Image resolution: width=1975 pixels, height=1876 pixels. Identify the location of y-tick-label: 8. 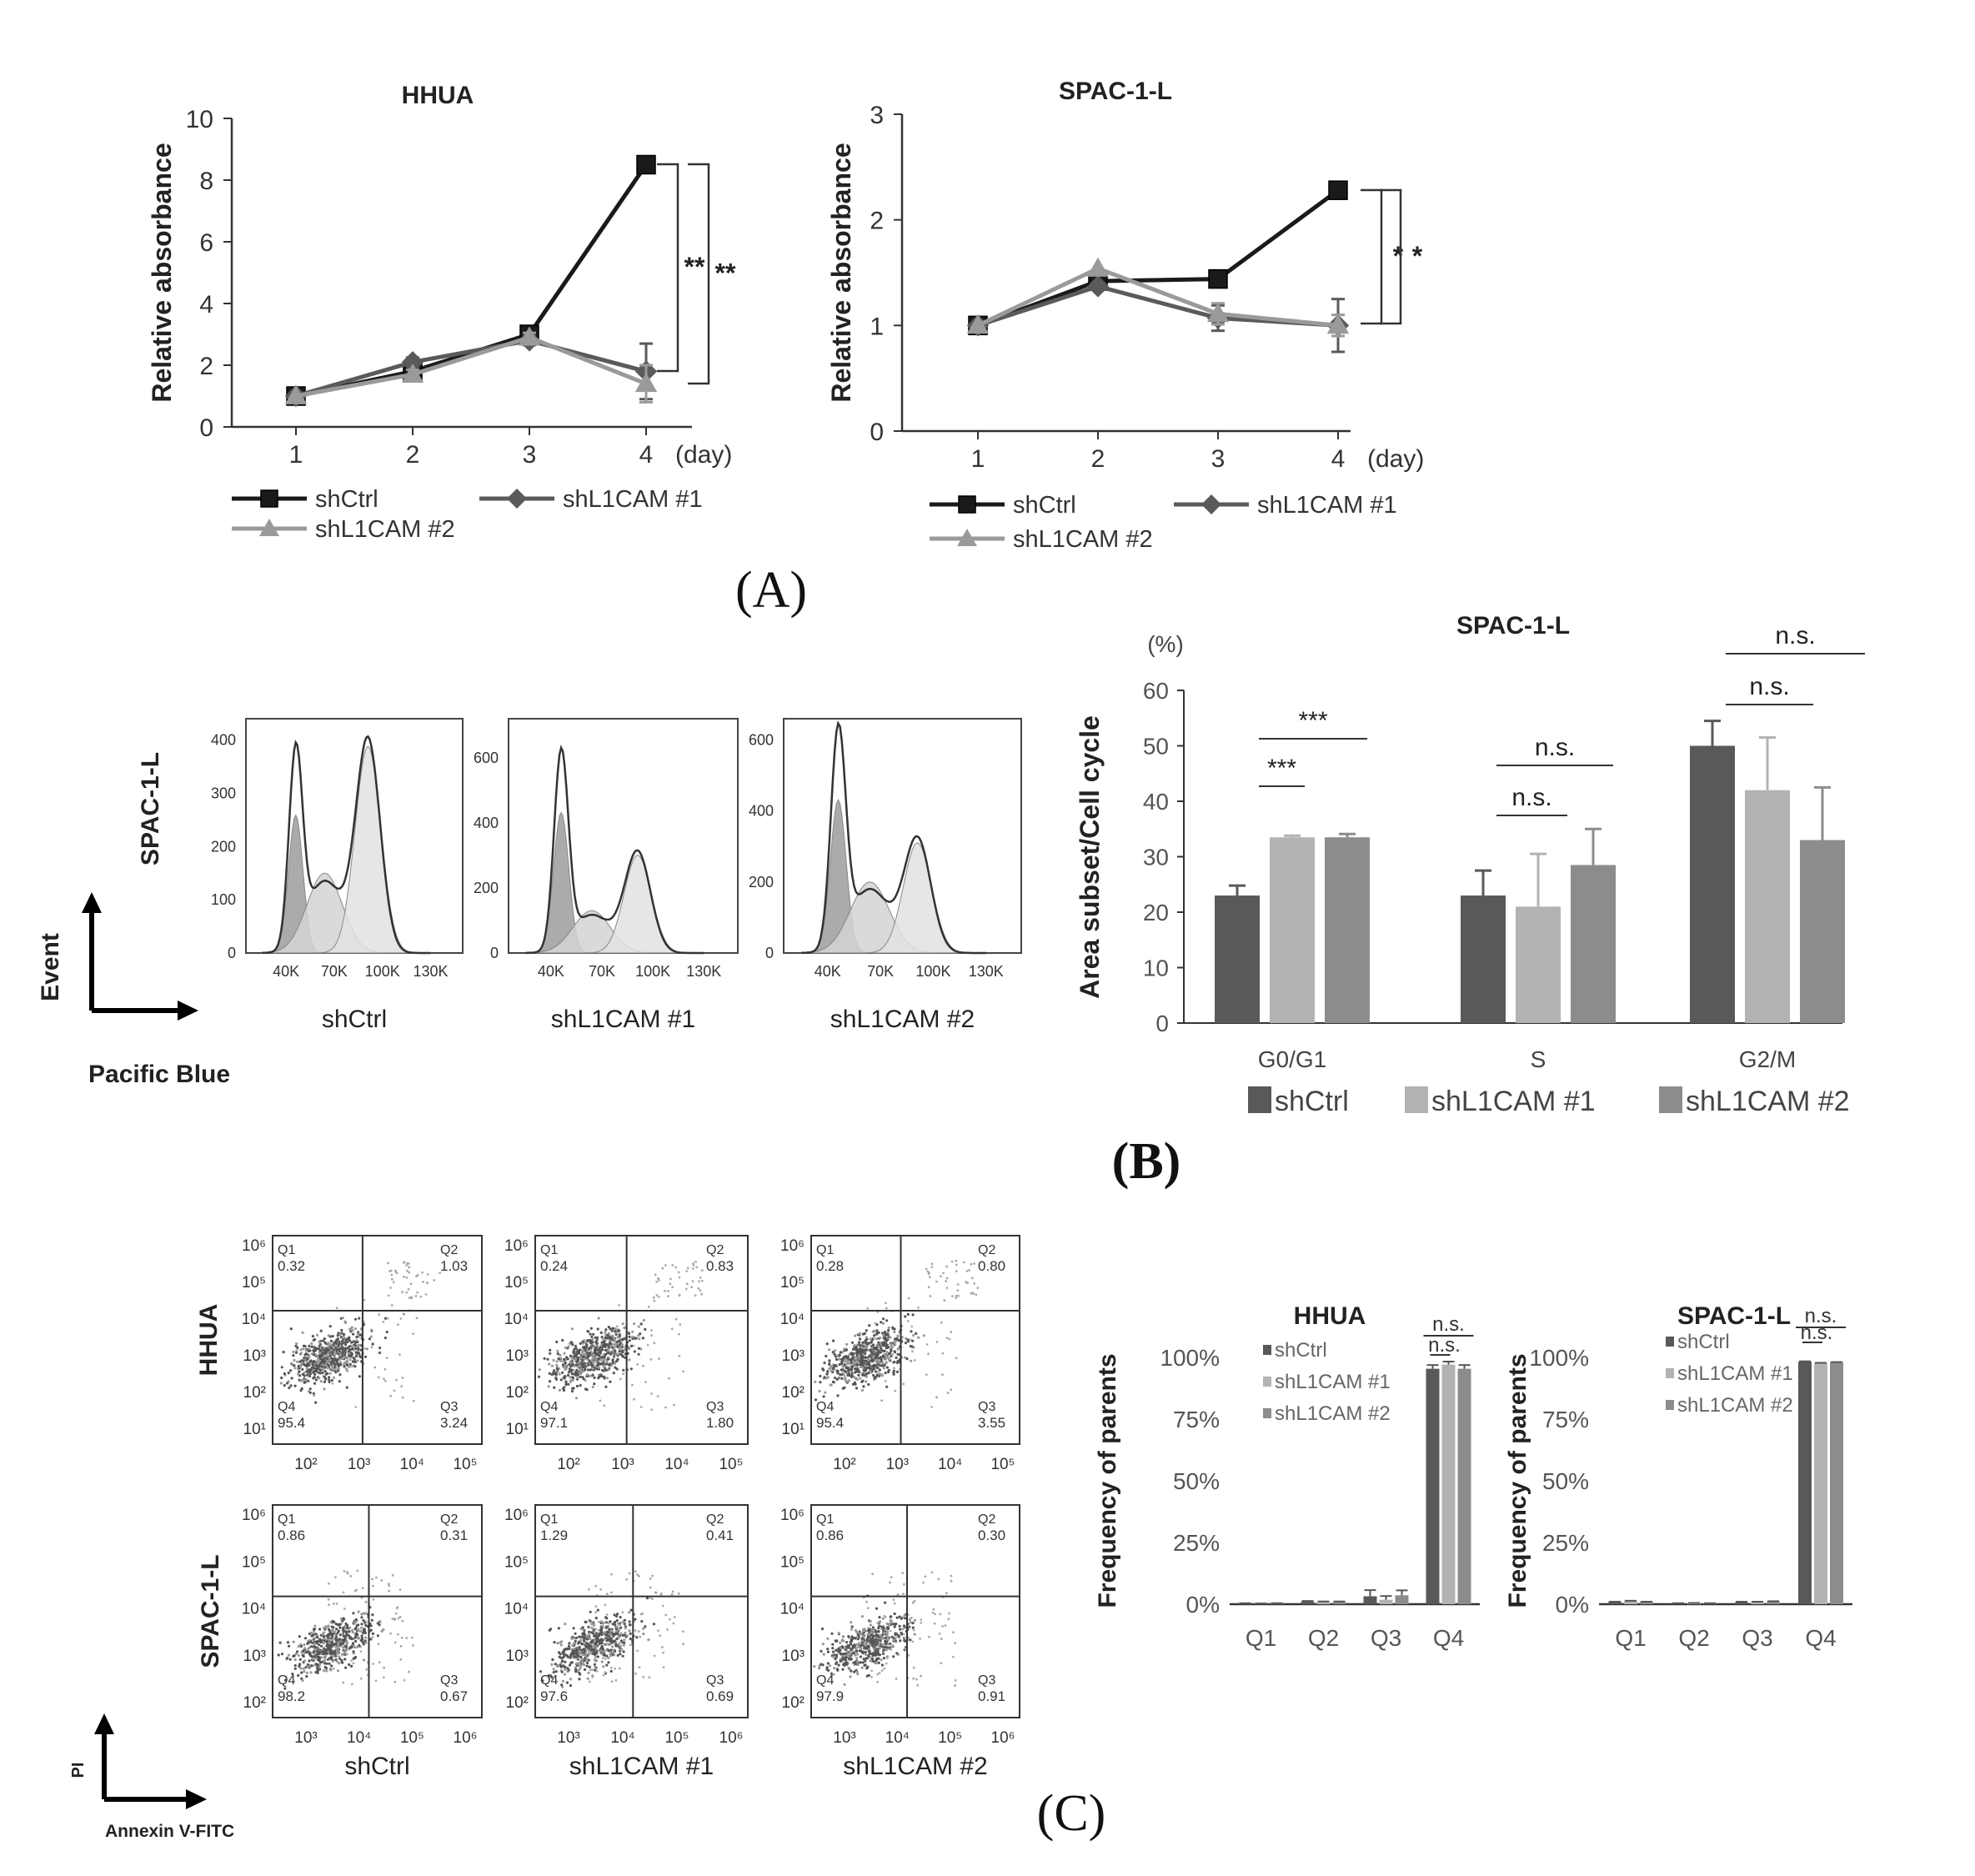
(206, 181).